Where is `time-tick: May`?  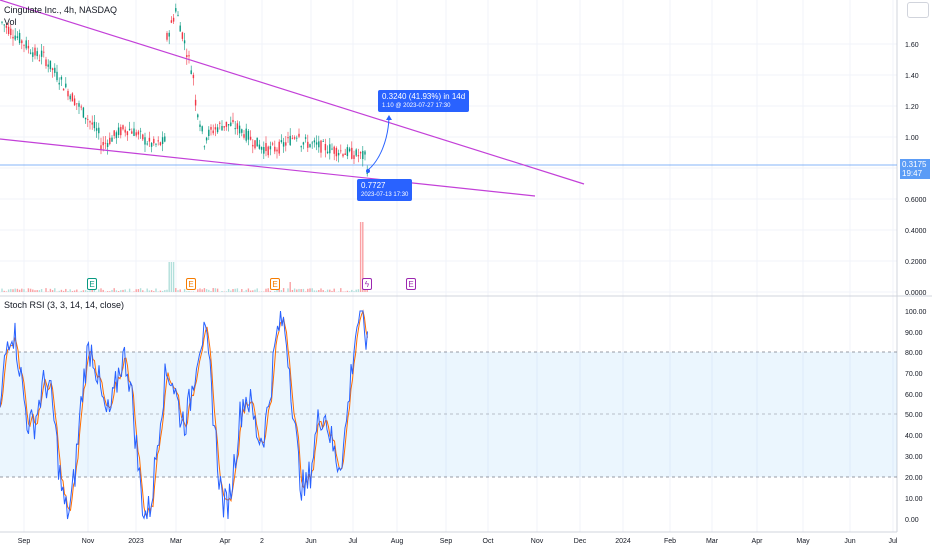
time-tick: May is located at coordinates (803, 541).